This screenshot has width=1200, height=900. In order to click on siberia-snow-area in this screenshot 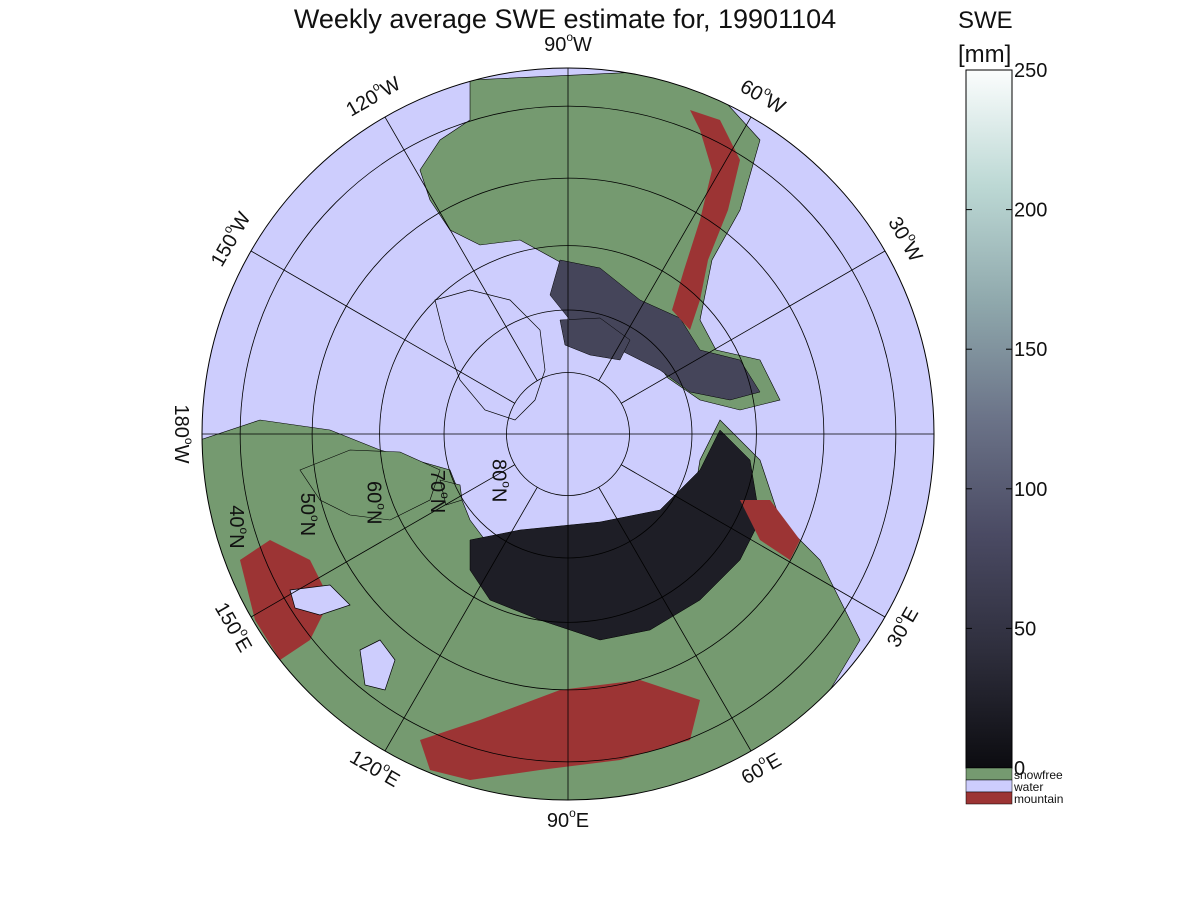, I will do `click(615, 535)`.